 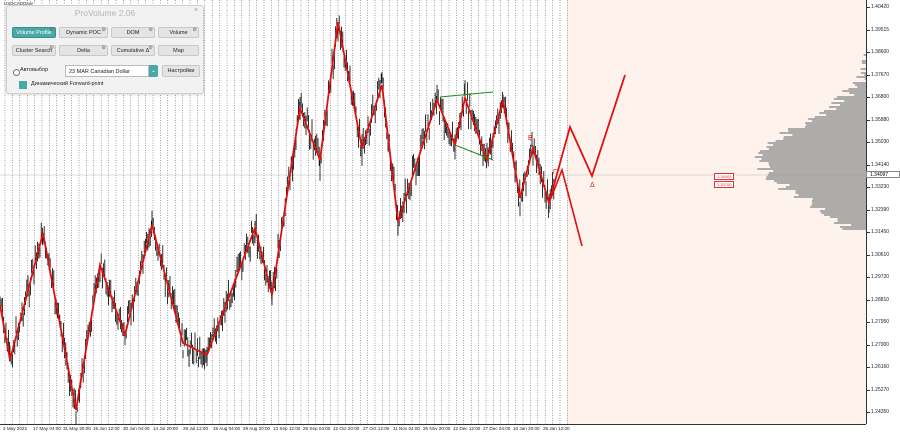 I want to click on price-label: 1.34140, so click(x=880, y=164).